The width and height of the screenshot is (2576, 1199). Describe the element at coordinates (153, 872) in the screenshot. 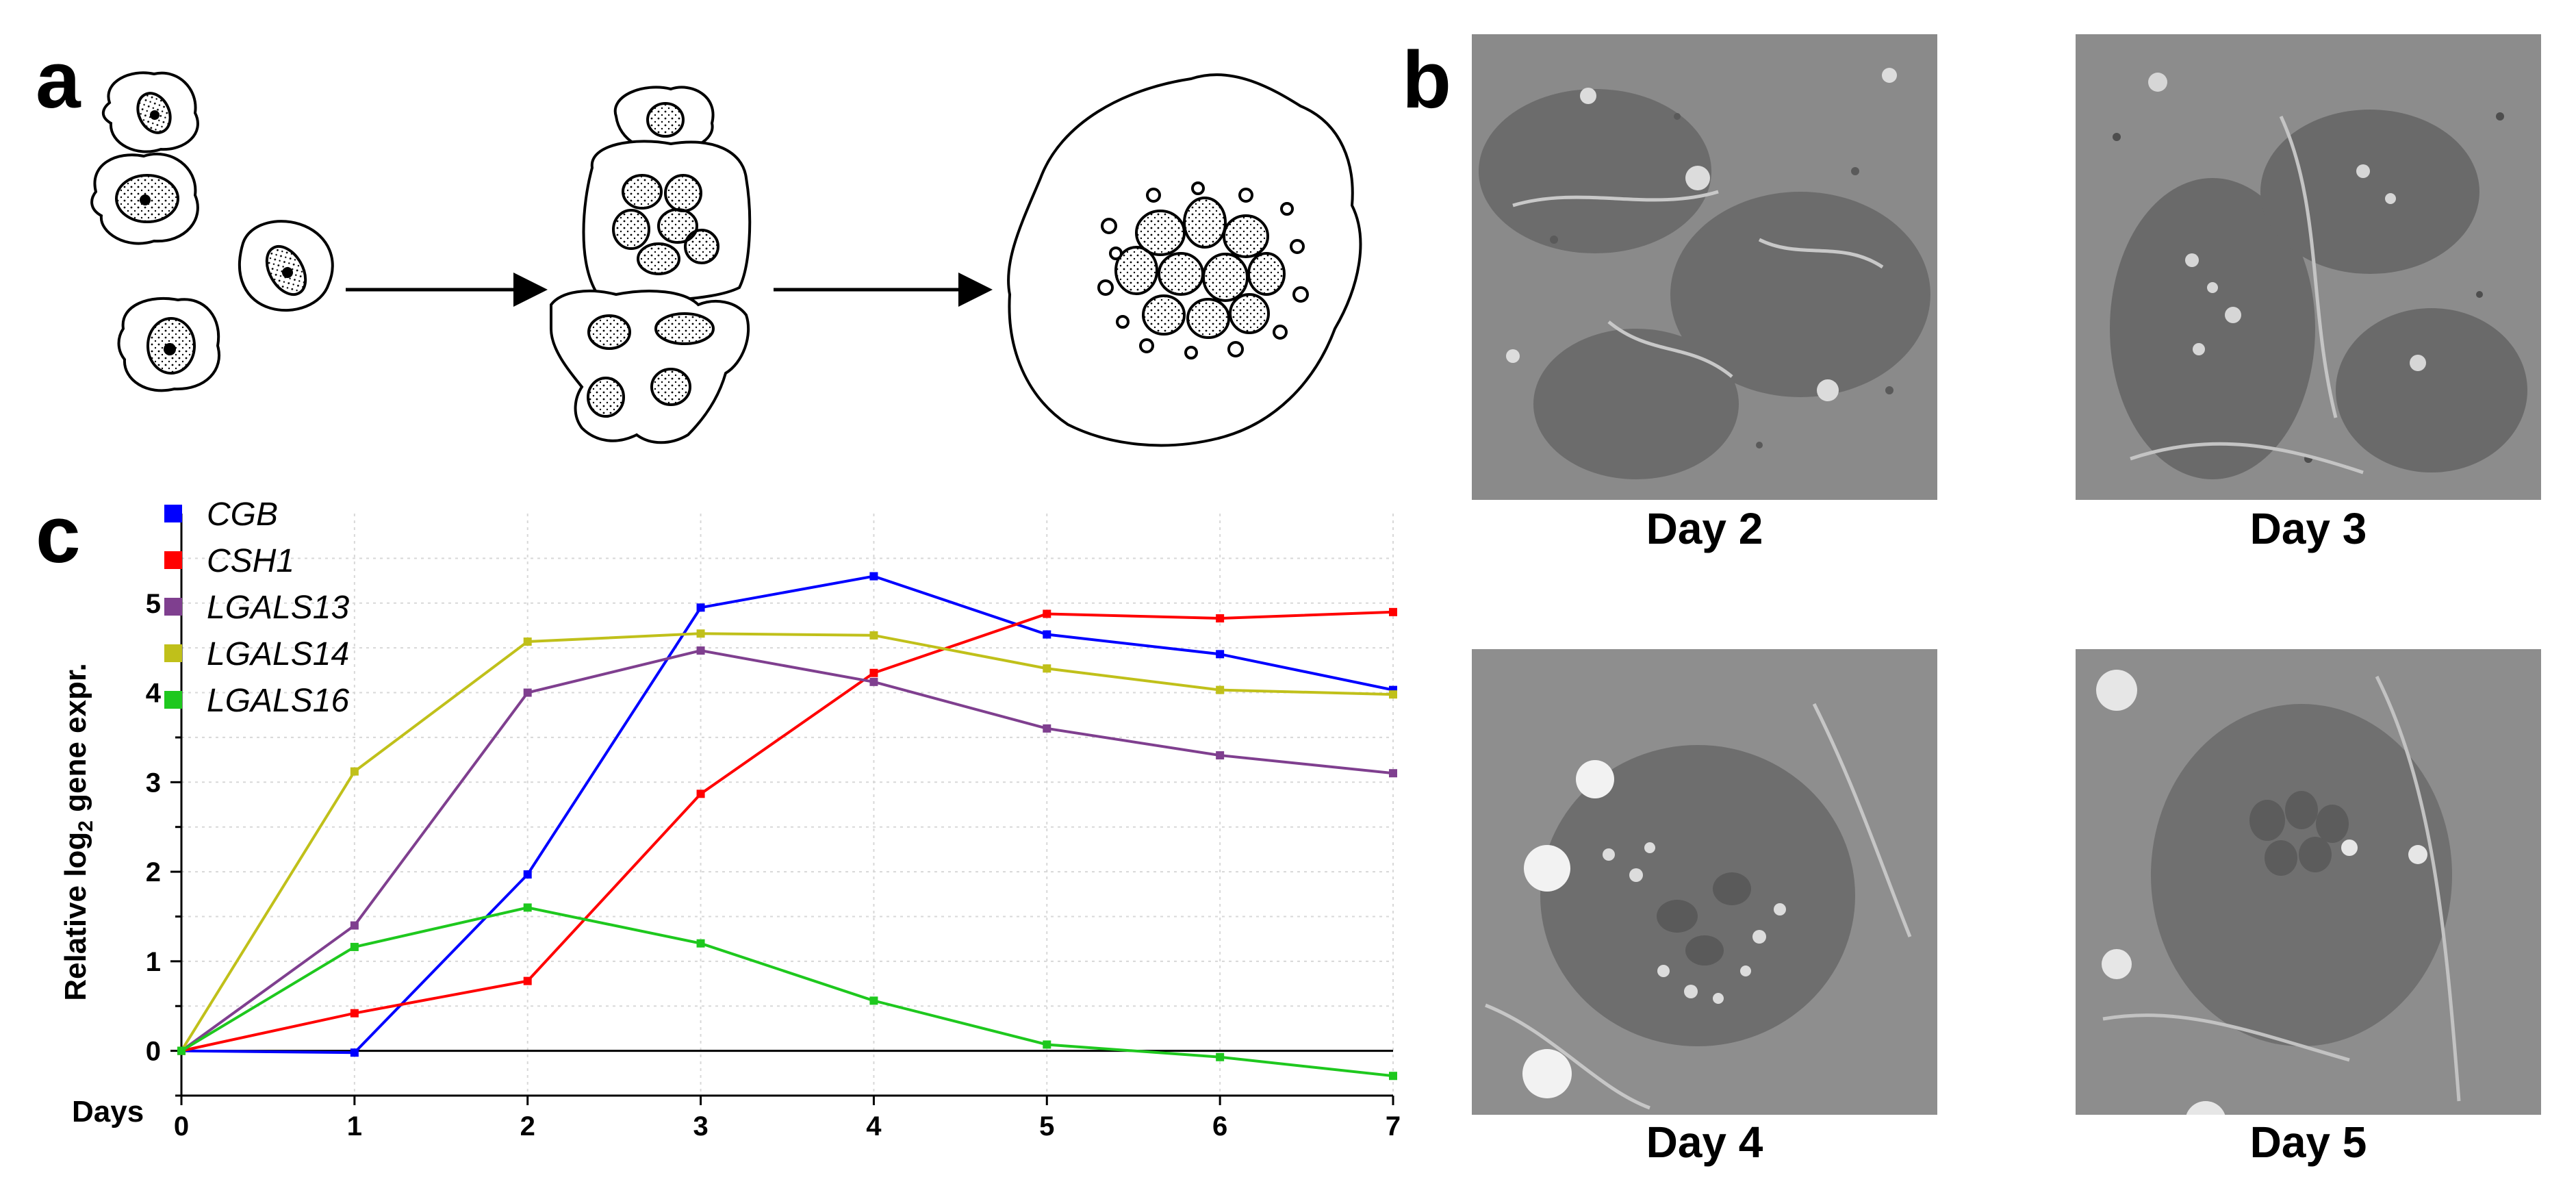

I see `y-tick-label: 2` at that location.